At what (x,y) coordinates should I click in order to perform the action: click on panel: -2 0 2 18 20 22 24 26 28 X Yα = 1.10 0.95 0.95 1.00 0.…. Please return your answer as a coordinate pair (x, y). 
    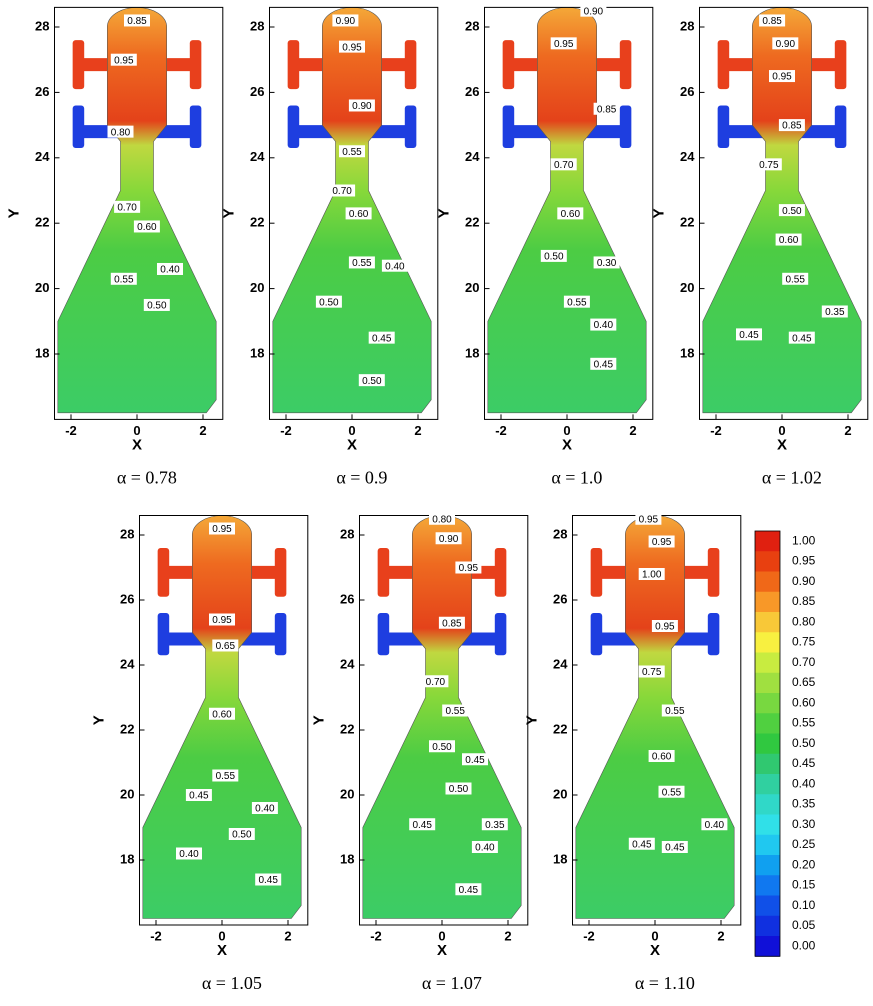
    Looking at the image, I should click on (632, 752).